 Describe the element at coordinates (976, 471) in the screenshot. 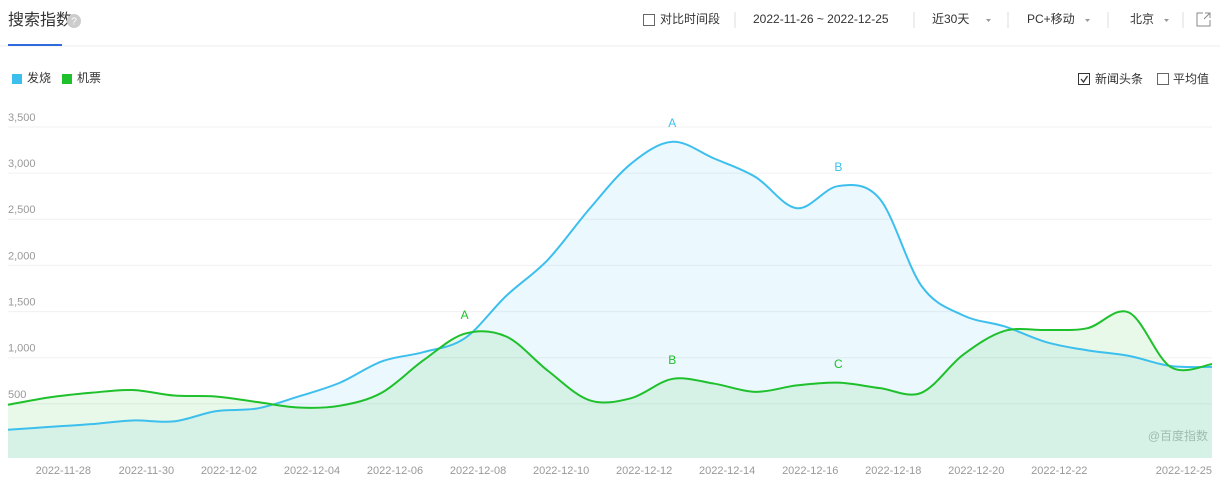

I see `x-tick-label: 2022-12-20` at that location.